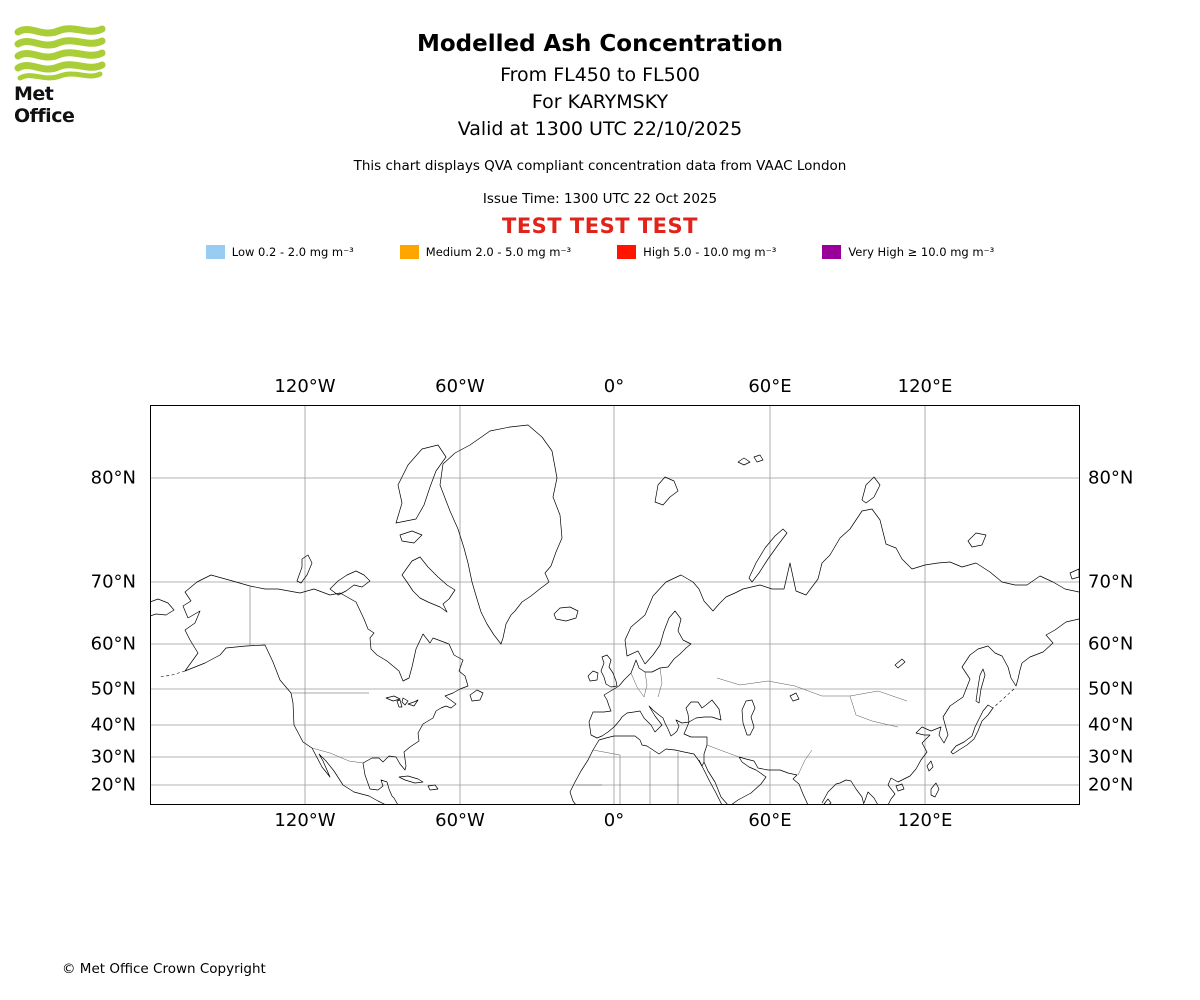  I want to click on crown-copyright: © Met Office Crown Copyright, so click(164, 969).